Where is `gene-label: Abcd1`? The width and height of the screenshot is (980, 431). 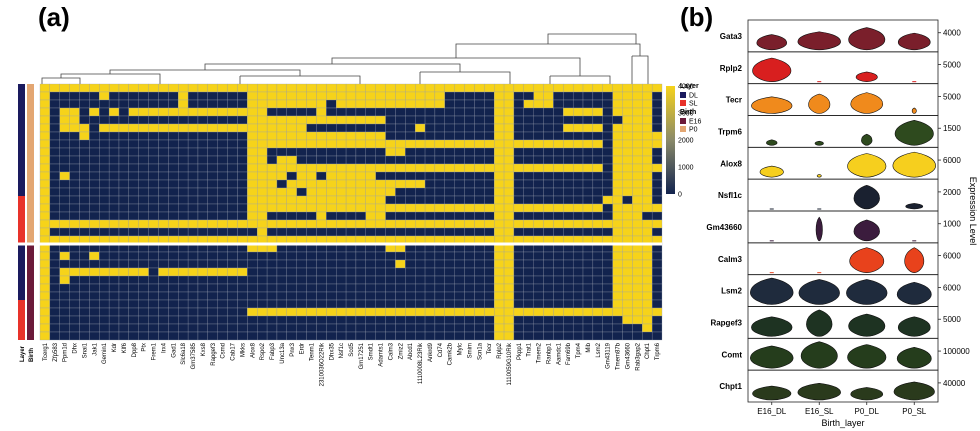 gene-label: Abcd1 is located at coordinates (411, 351).